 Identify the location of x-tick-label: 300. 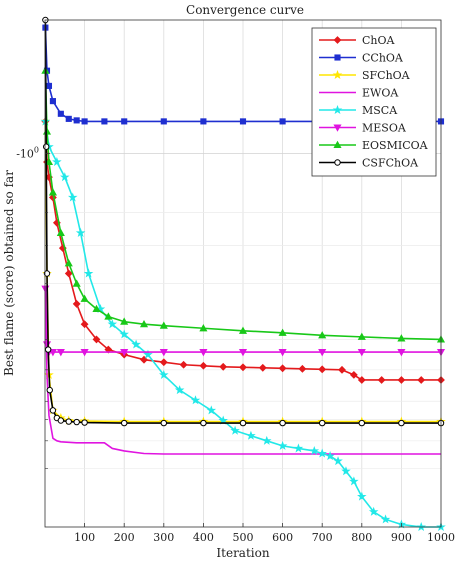
(163, 537).